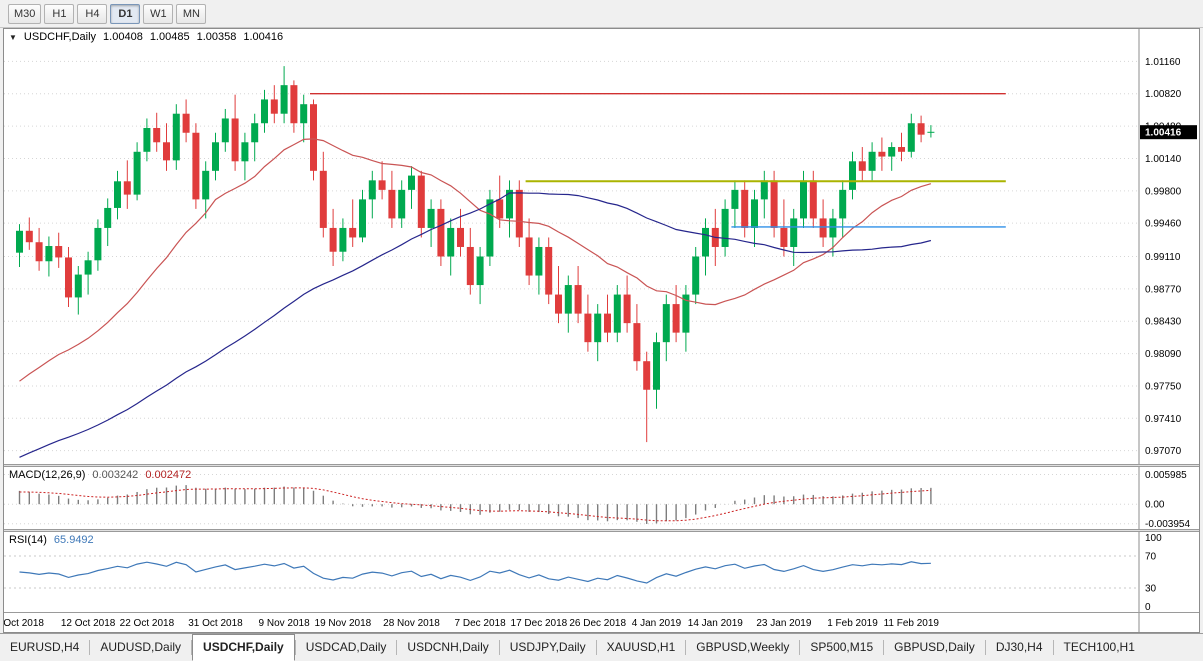 The width and height of the screenshot is (1203, 661). What do you see at coordinates (641, 647) in the screenshot?
I see `chart-tab-xauusd-h1: XAUUSD,H1` at bounding box center [641, 647].